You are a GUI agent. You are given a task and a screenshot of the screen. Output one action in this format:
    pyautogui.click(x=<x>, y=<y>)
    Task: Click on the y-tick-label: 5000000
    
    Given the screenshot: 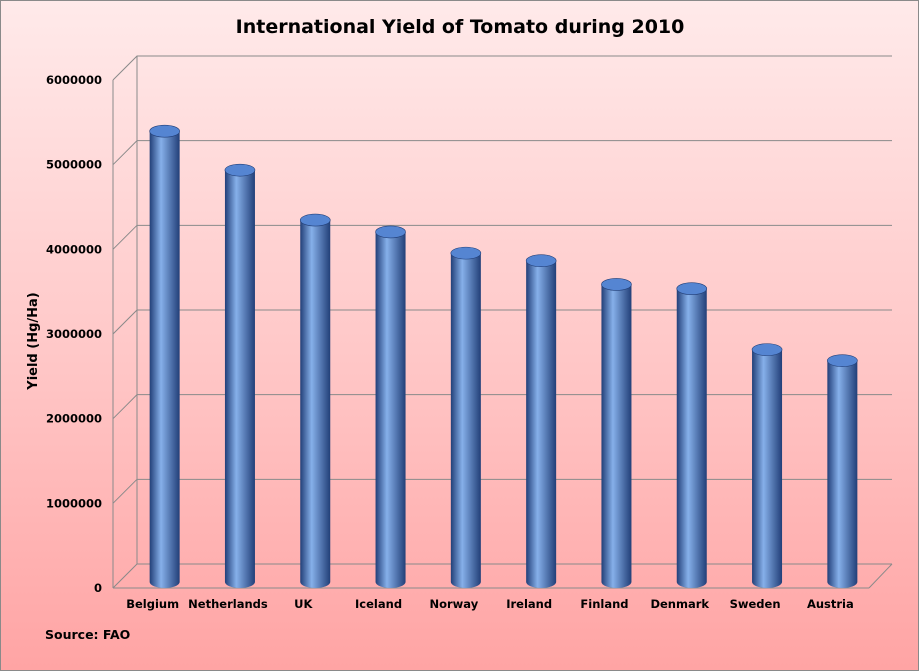 What is the action you would take?
    pyautogui.click(x=74, y=165)
    